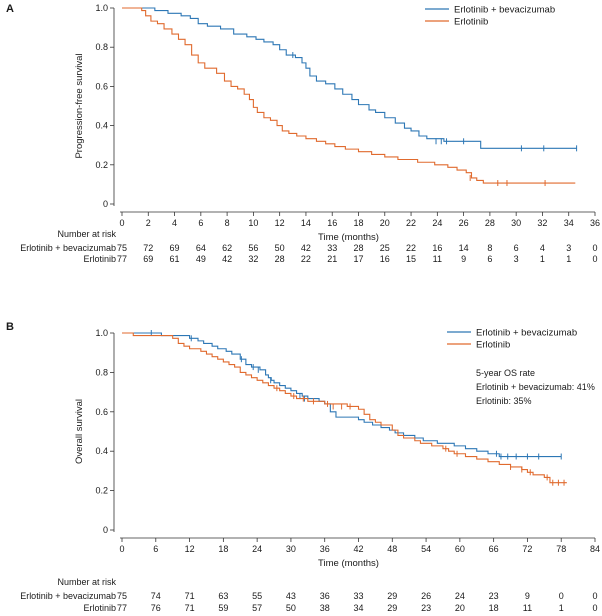  What do you see at coordinates (494, 596) in the screenshot?
I see `risk-count: 23` at bounding box center [494, 596].